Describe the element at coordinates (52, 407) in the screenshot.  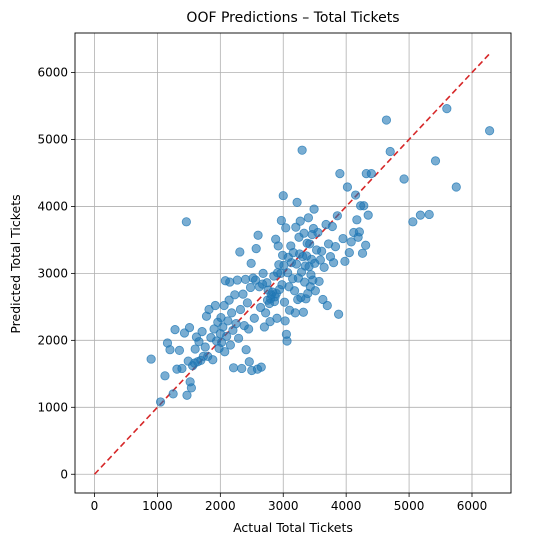
I see `y-tick-label: 1000` at that location.